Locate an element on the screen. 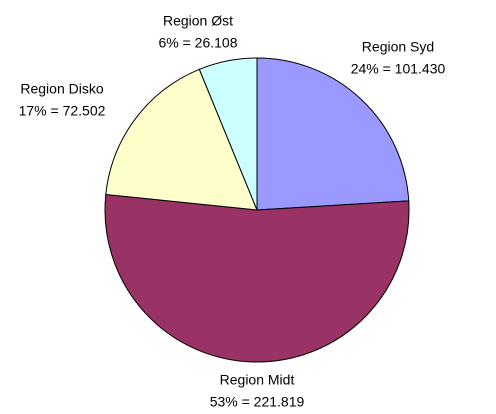 This screenshot has width=496, height=414. slice-label-value: 24% = 101.430 is located at coordinates (398, 69).